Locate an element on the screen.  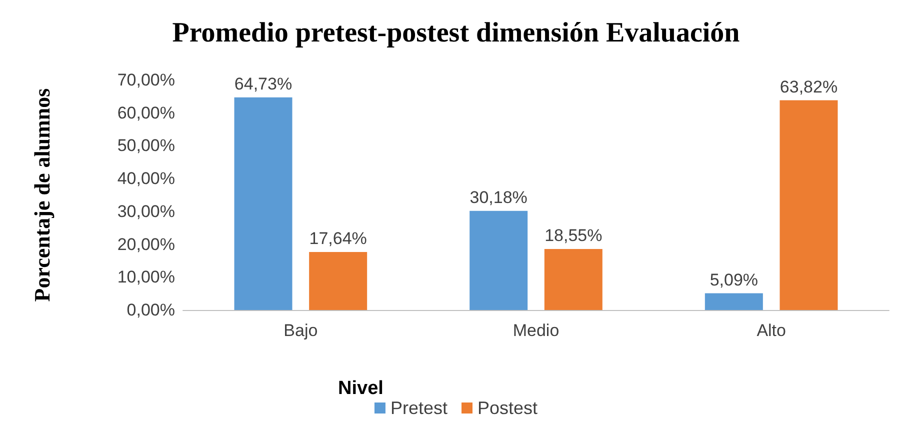
y-tick-label: 60,00% is located at coordinates (146, 112).